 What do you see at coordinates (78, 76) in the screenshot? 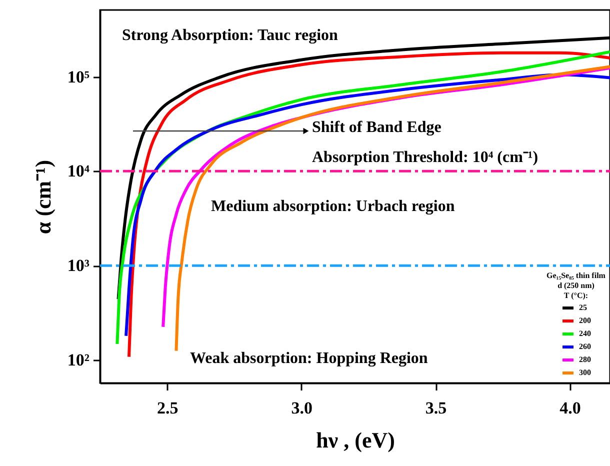
I see `y-tick-label: 10⁵` at bounding box center [78, 76].